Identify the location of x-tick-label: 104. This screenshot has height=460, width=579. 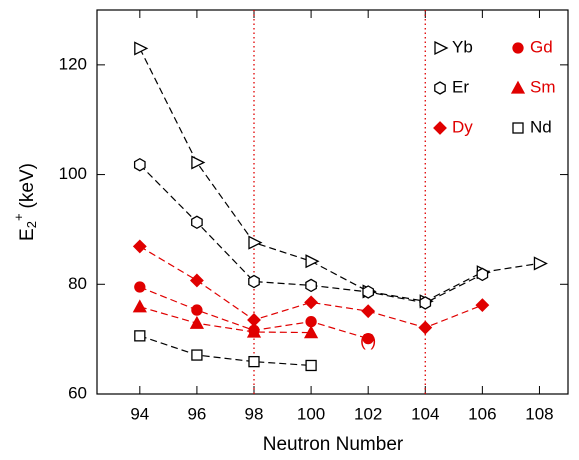
(425, 413).